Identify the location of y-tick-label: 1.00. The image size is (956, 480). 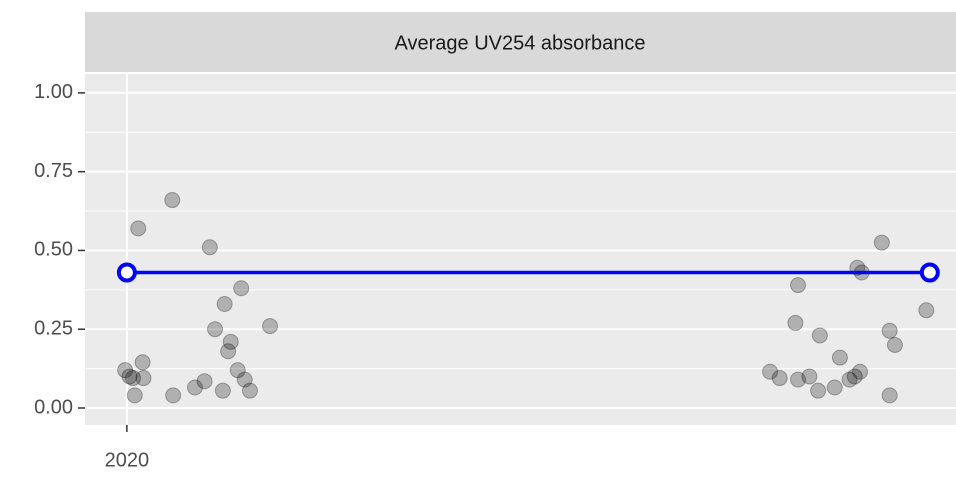
(53, 92).